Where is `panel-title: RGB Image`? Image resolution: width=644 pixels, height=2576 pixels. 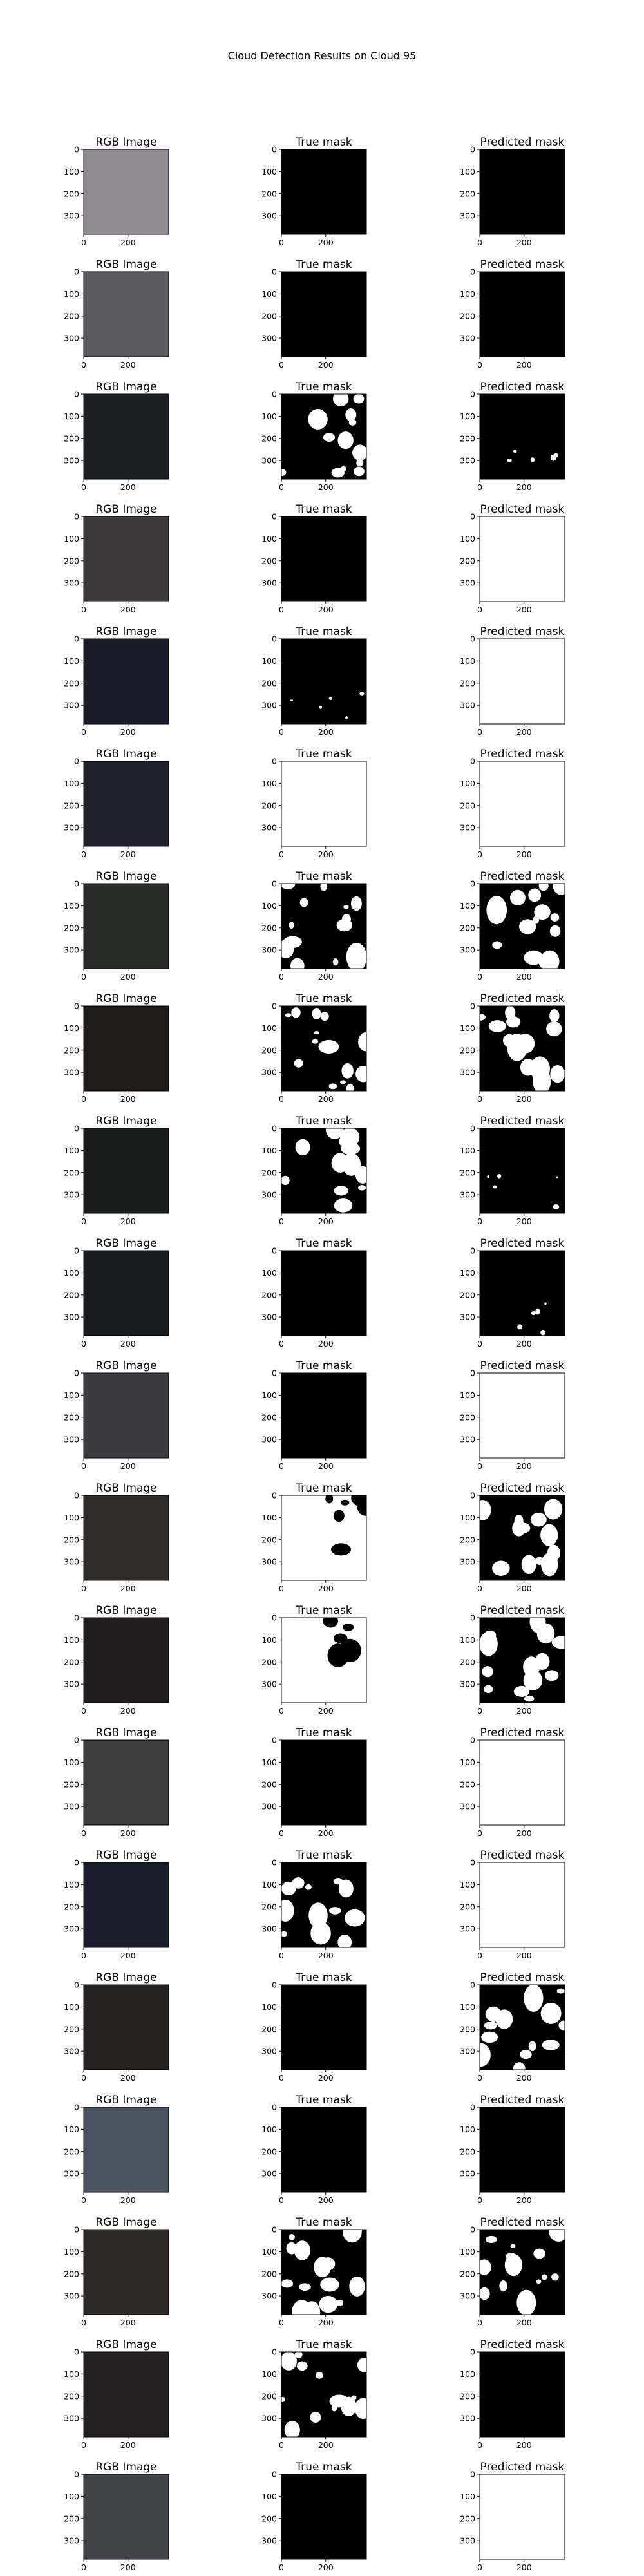 panel-title: RGB Image is located at coordinates (125, 143).